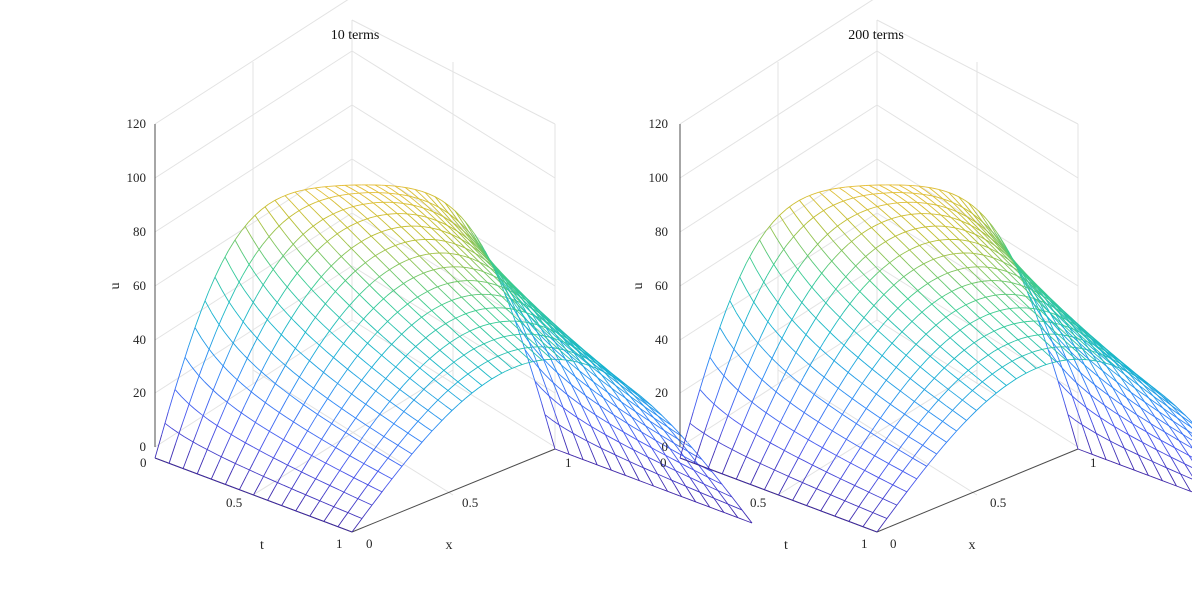 The image size is (1192, 597). What do you see at coordinates (638, 286) in the screenshot?
I see `z-axis-label: u` at bounding box center [638, 286].